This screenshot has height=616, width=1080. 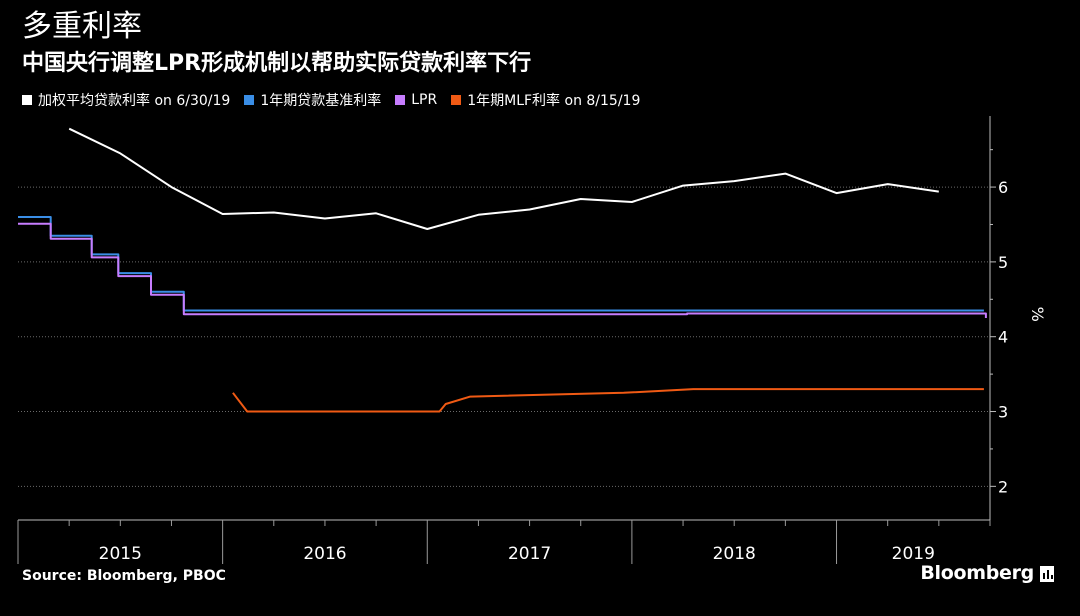 What do you see at coordinates (82, 26) in the screenshot?
I see `chart-title: 多重利率` at bounding box center [82, 26].